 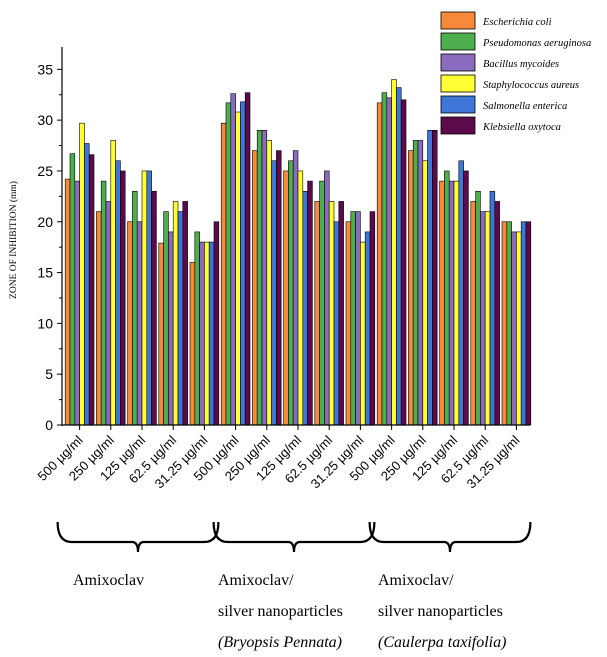 What do you see at coordinates (45, 323) in the screenshot?
I see `y-tick-label: 10` at bounding box center [45, 323].